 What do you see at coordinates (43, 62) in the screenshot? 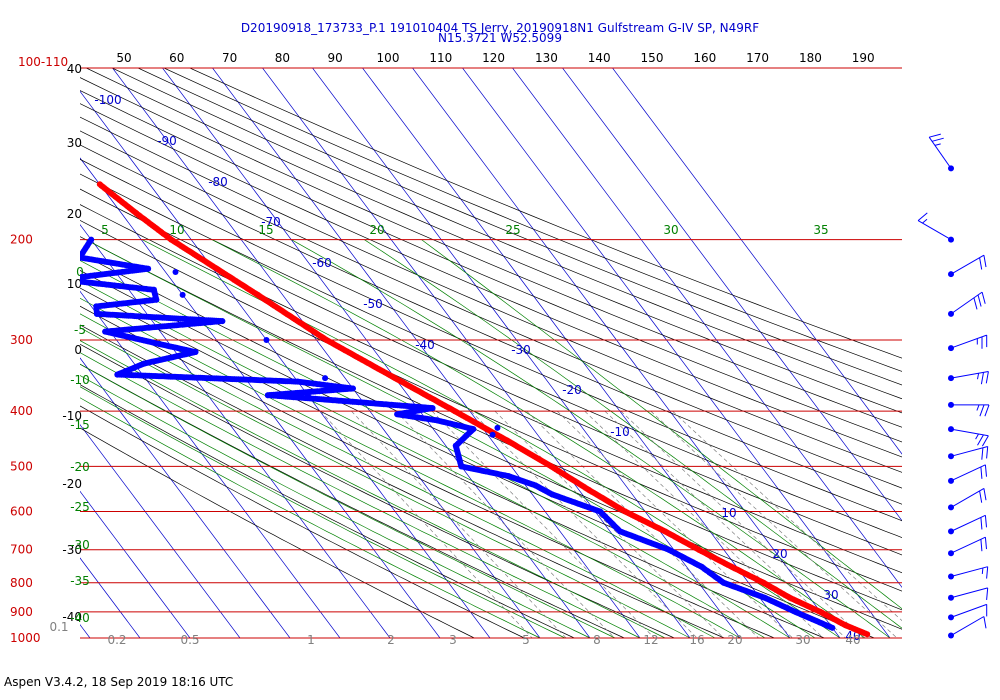
I see `pressure-label: 100-110` at bounding box center [43, 62].